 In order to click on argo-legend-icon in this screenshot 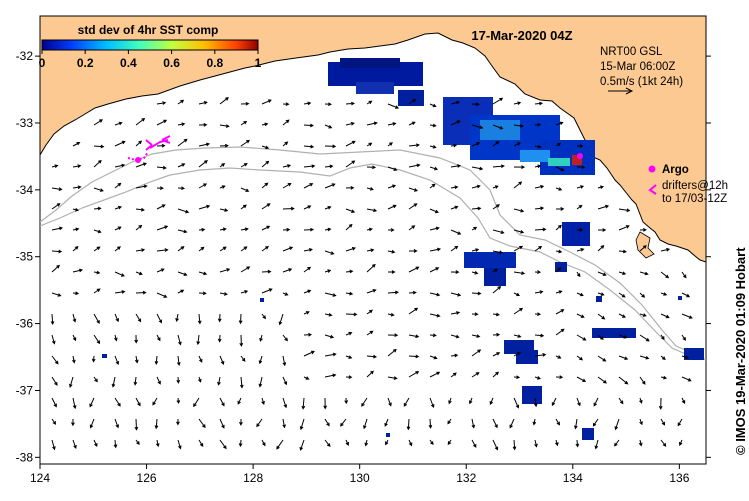, I will do `click(652, 169)`.